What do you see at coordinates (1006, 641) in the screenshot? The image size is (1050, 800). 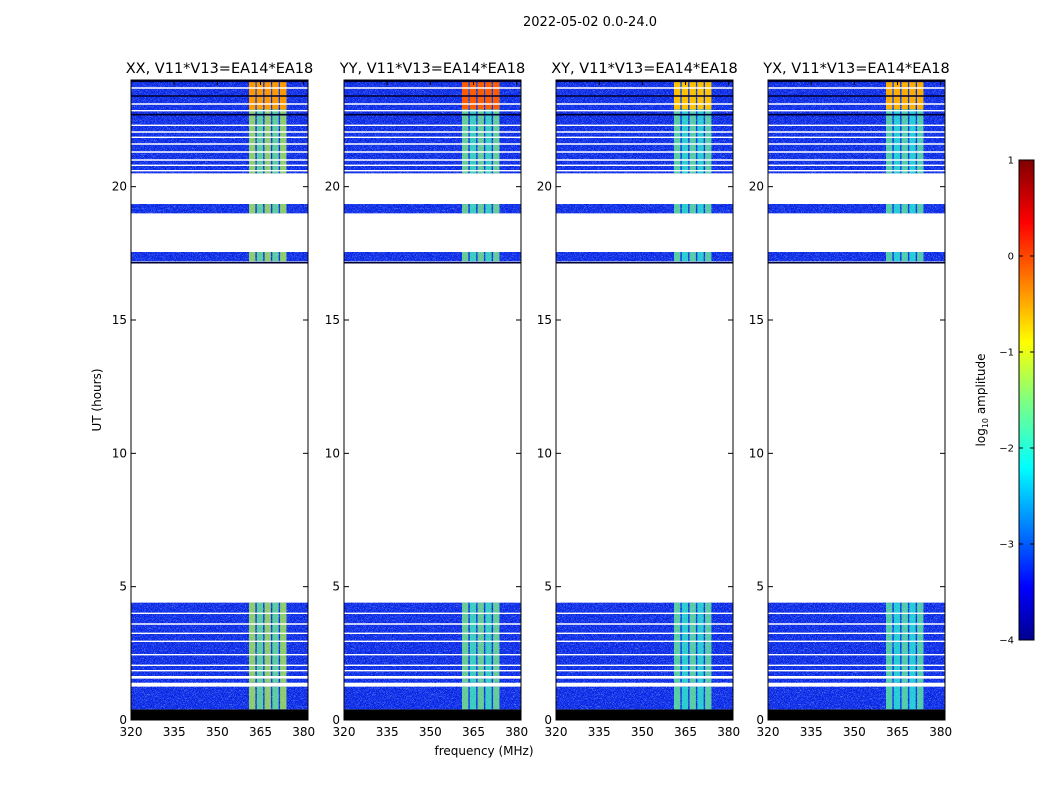 I see `colorbar-tick-label: −4` at bounding box center [1006, 641].